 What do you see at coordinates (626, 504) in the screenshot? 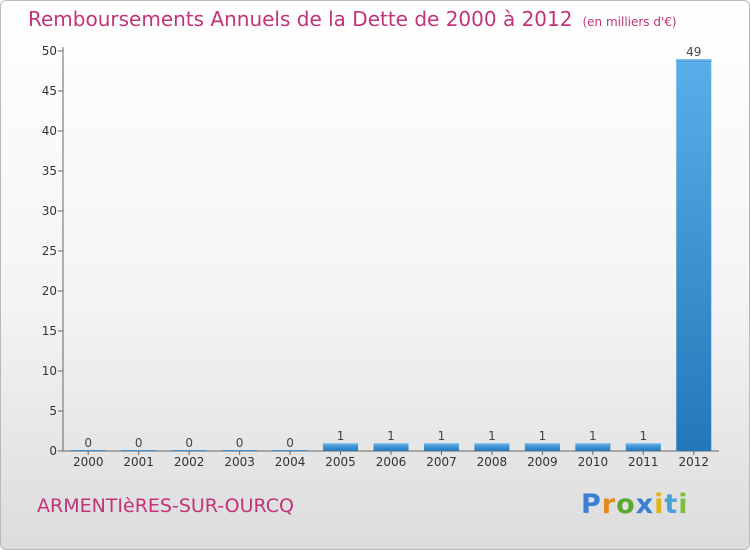
I see `logo-letter: o` at bounding box center [626, 504].